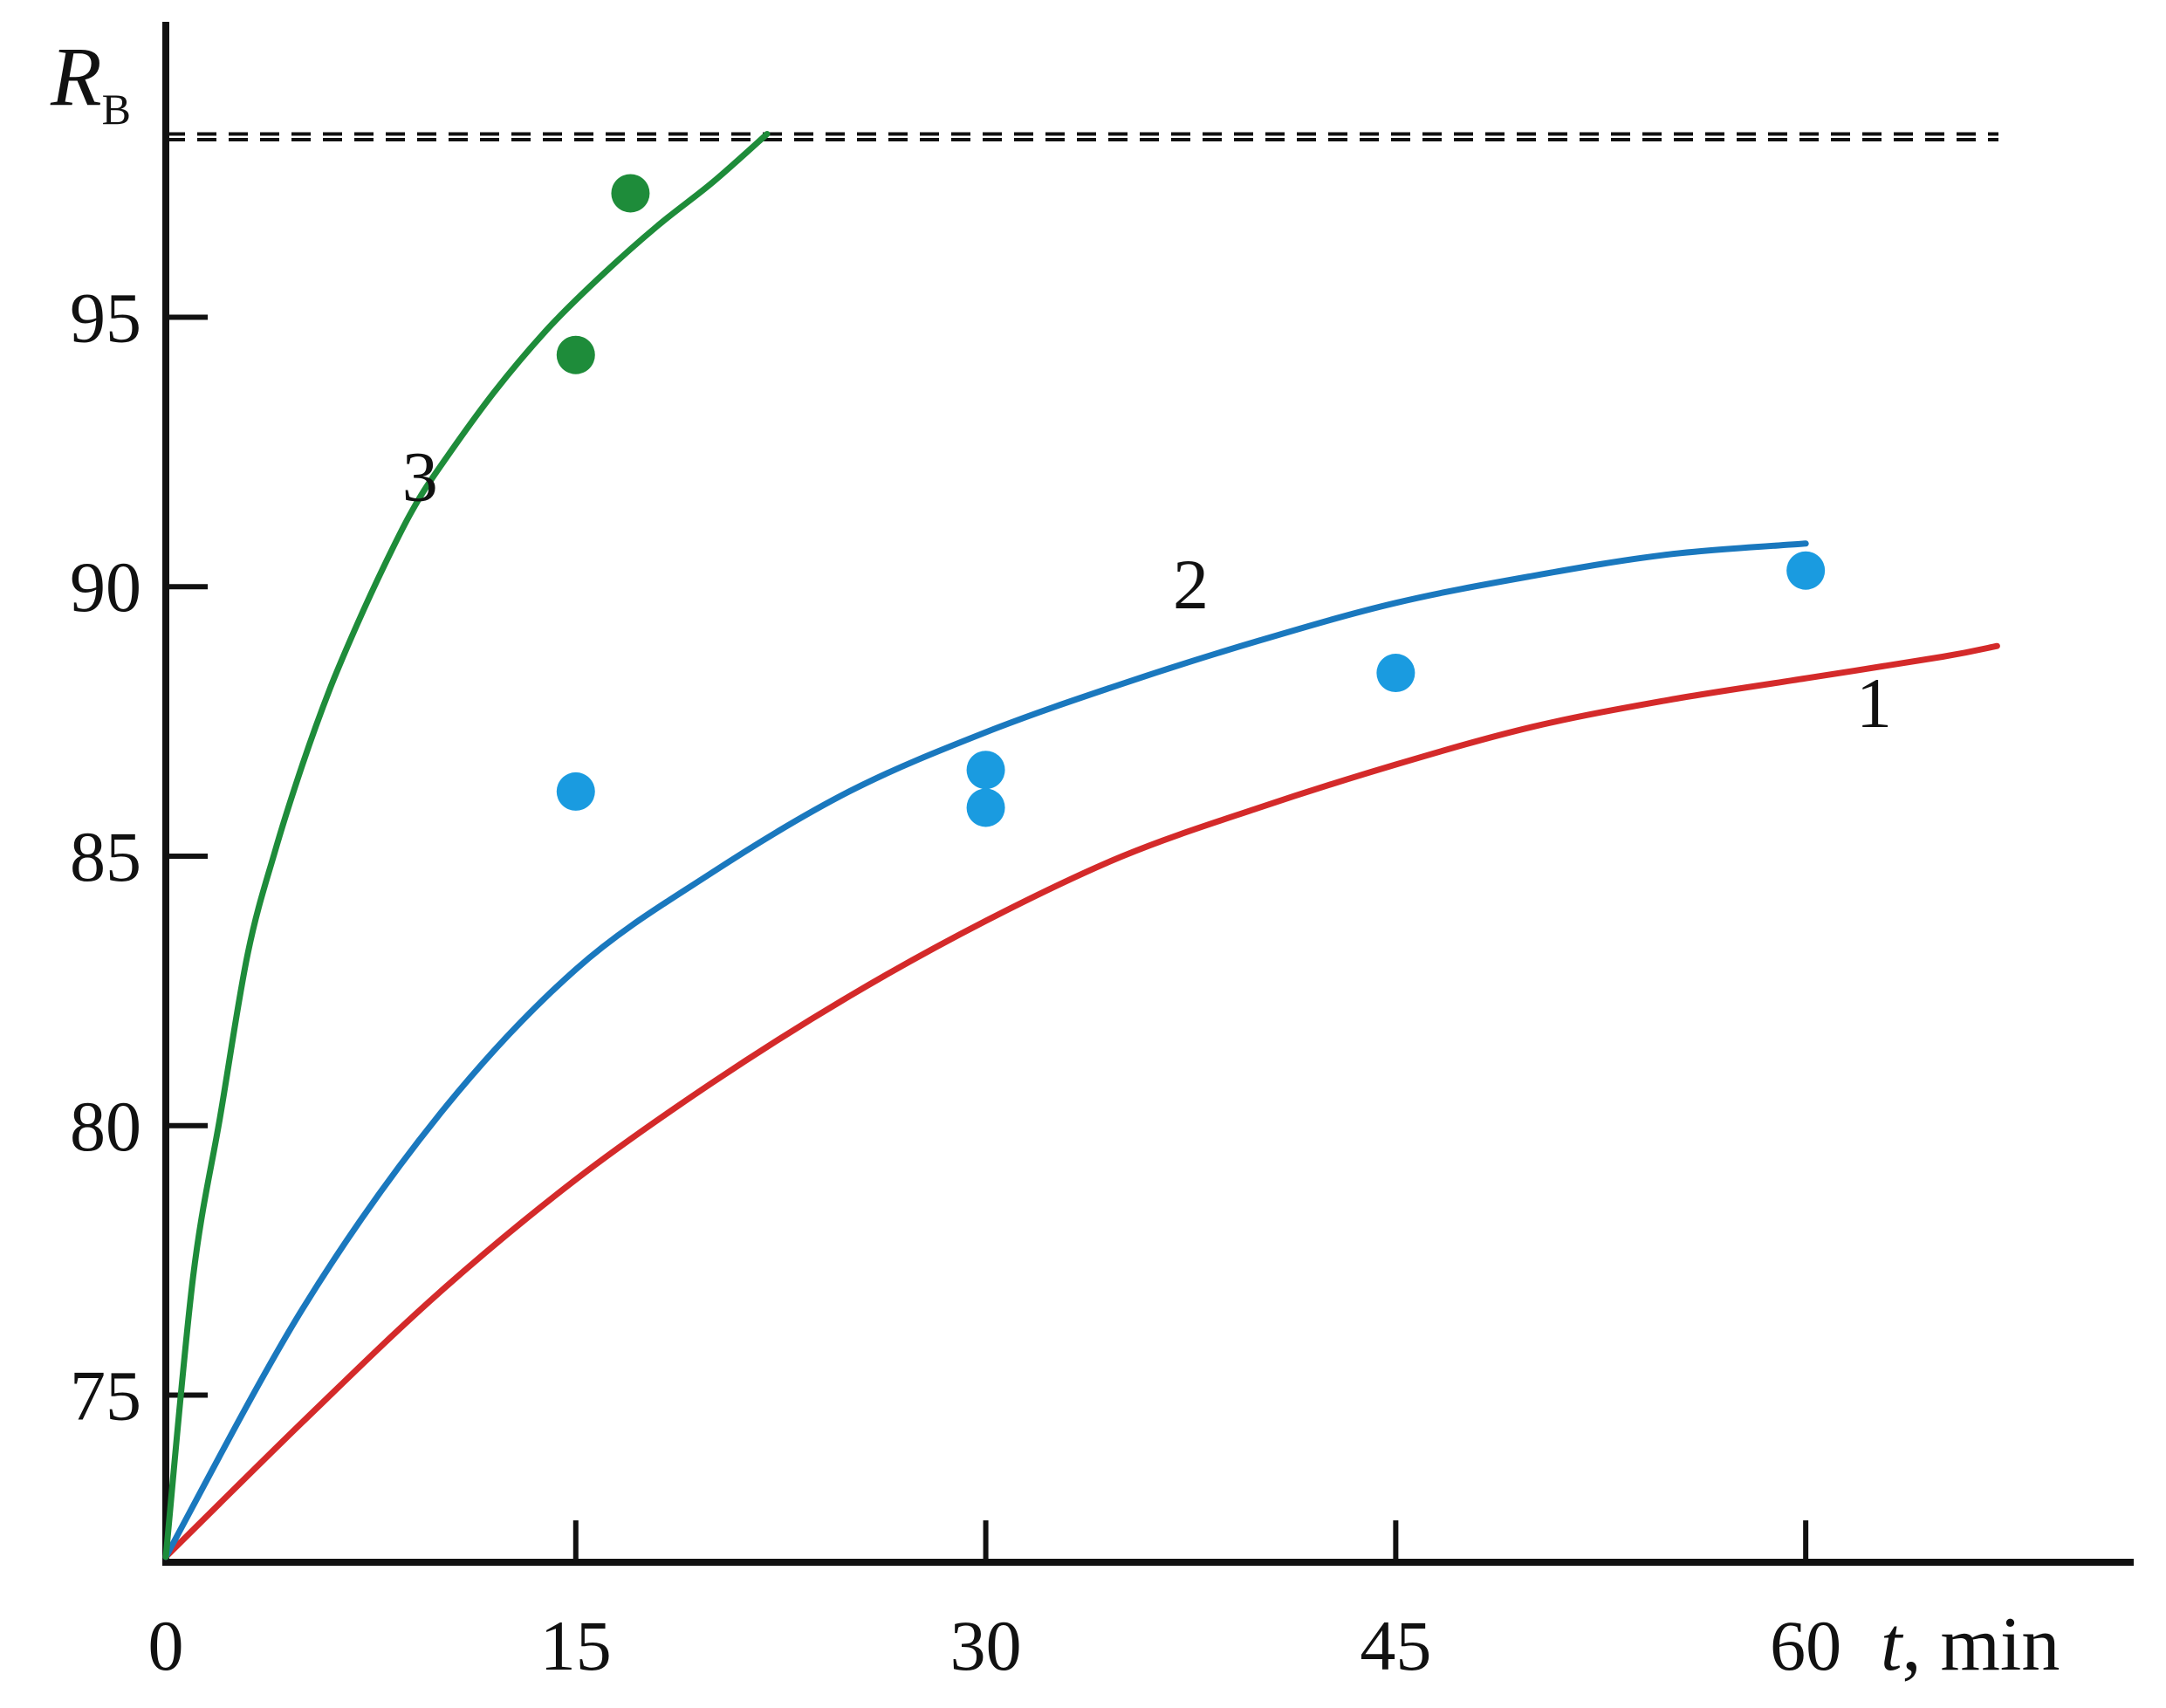 This screenshot has height=1708, width=2166. I want to click on reference-band, so click(1082, 136).